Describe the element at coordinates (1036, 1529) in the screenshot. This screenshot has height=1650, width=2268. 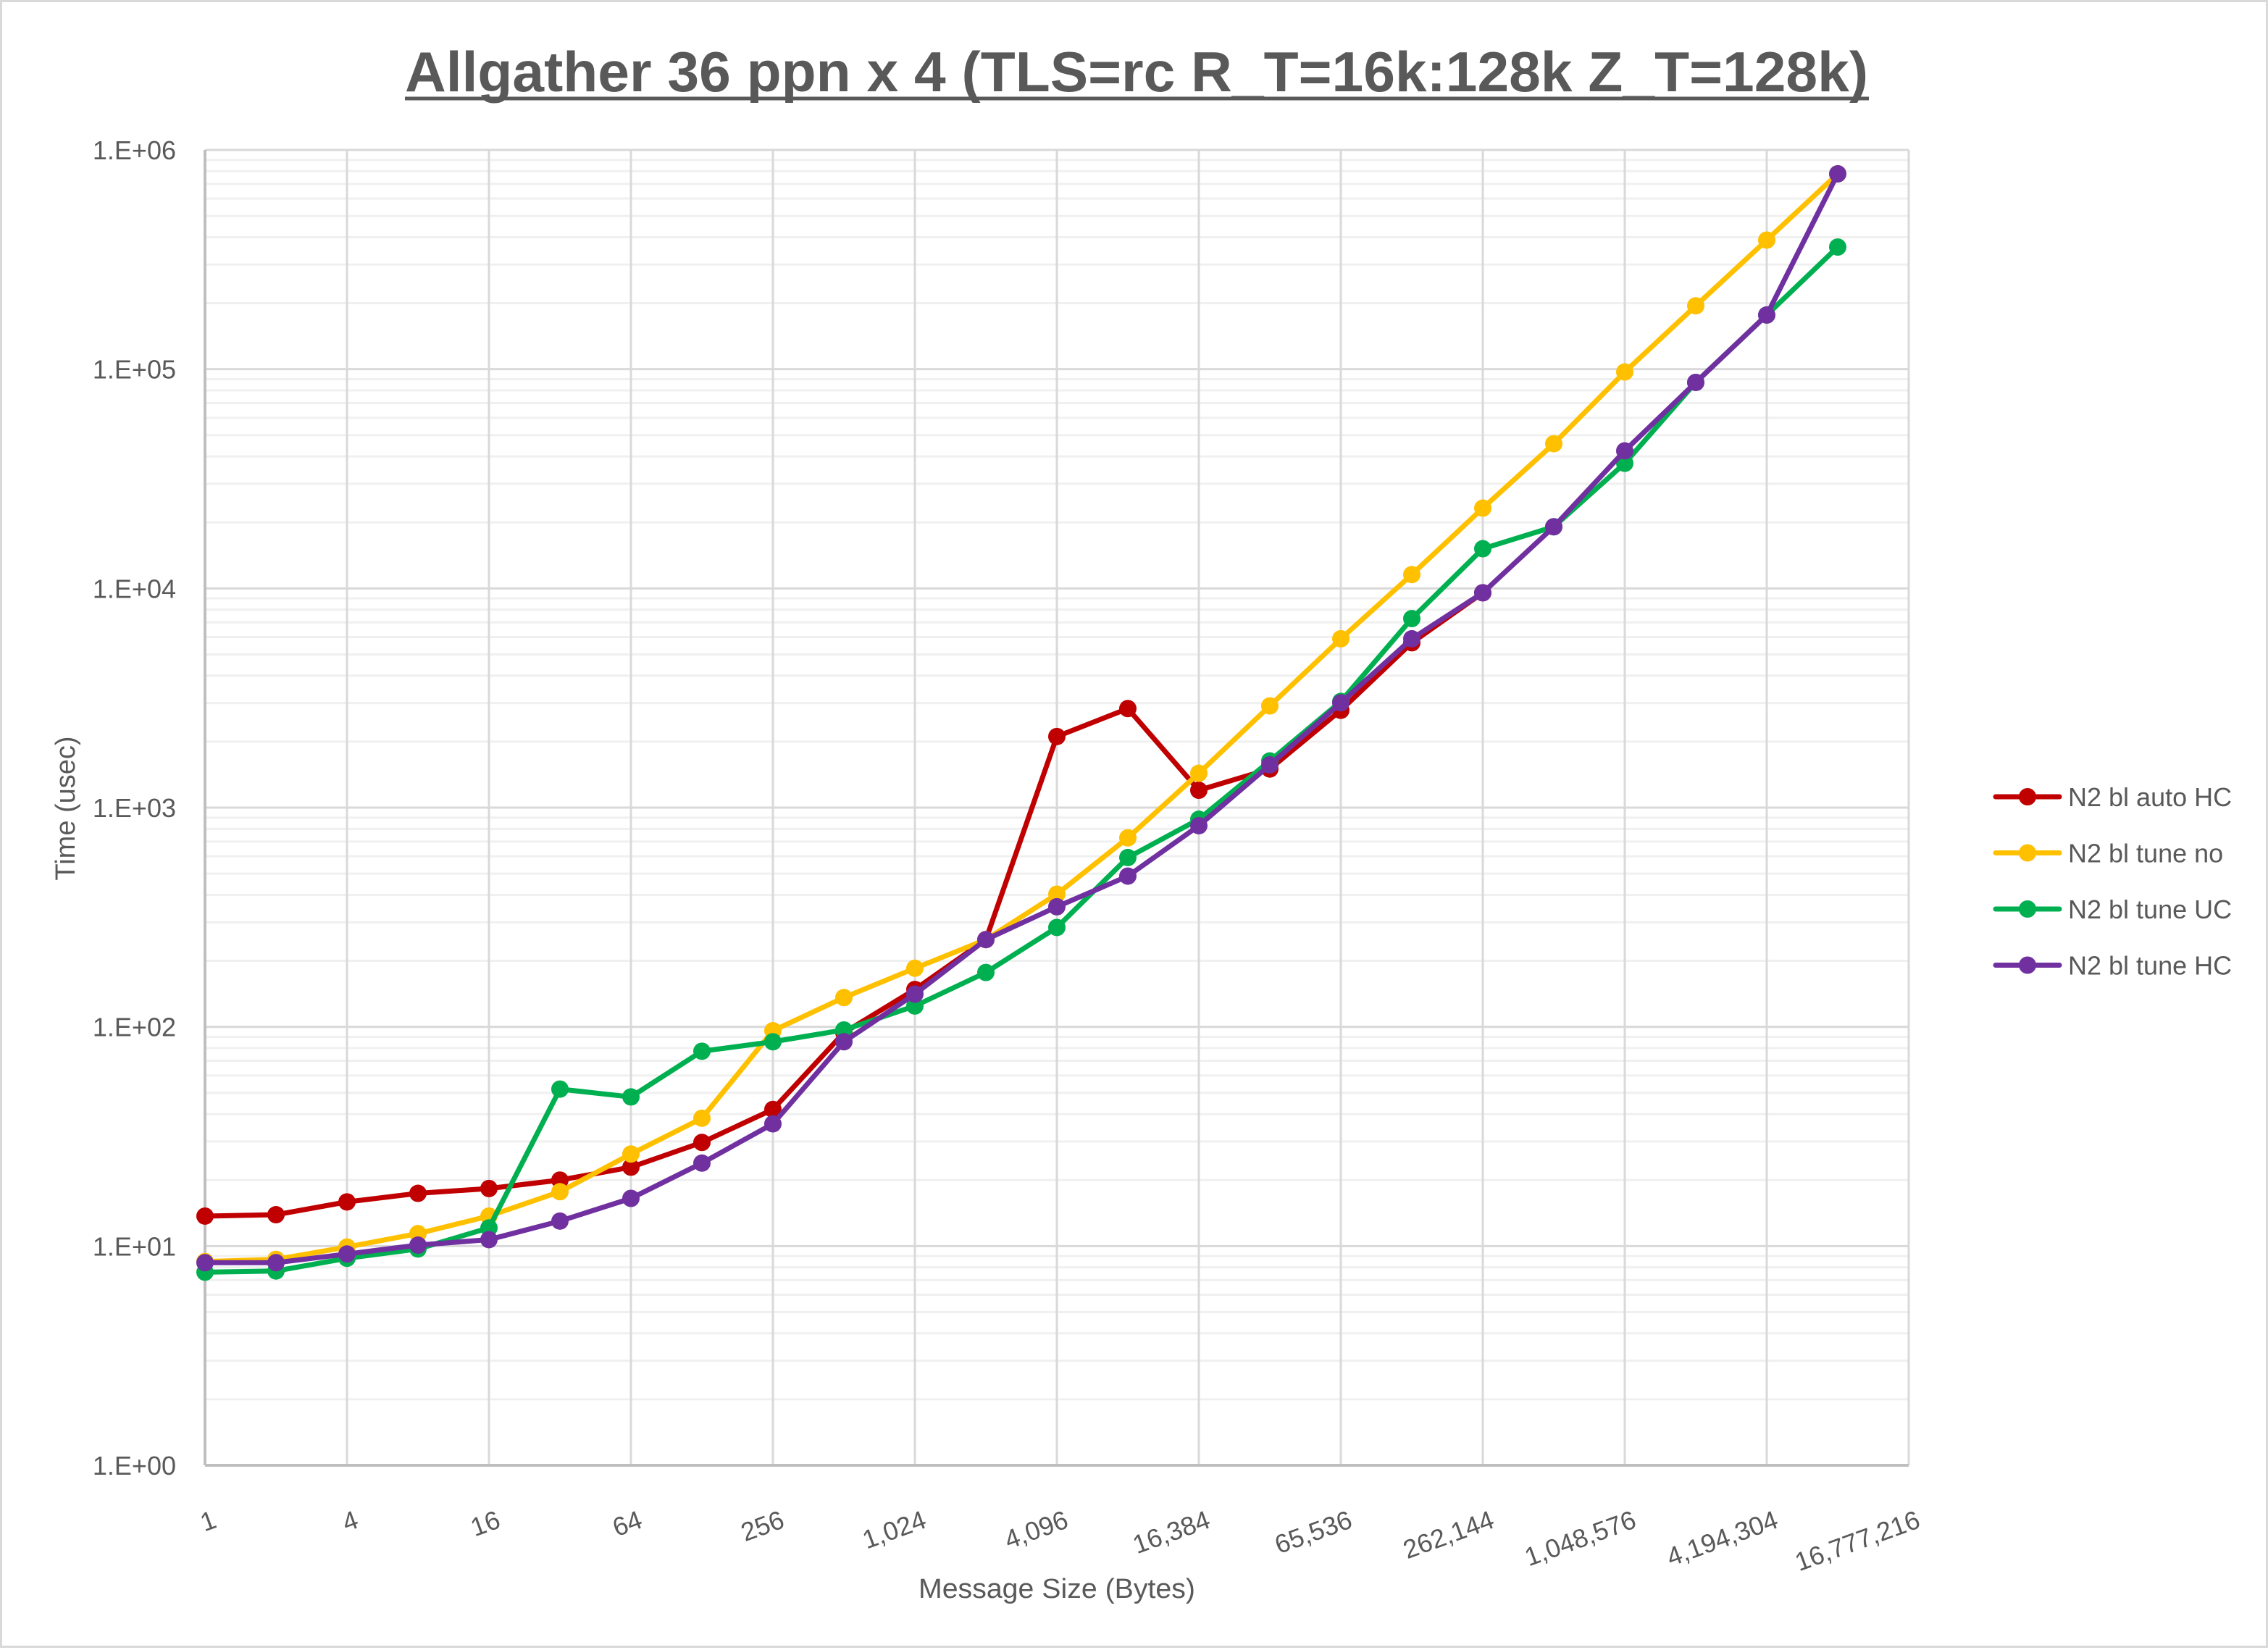
I see `x-tick-label: 4,096` at that location.